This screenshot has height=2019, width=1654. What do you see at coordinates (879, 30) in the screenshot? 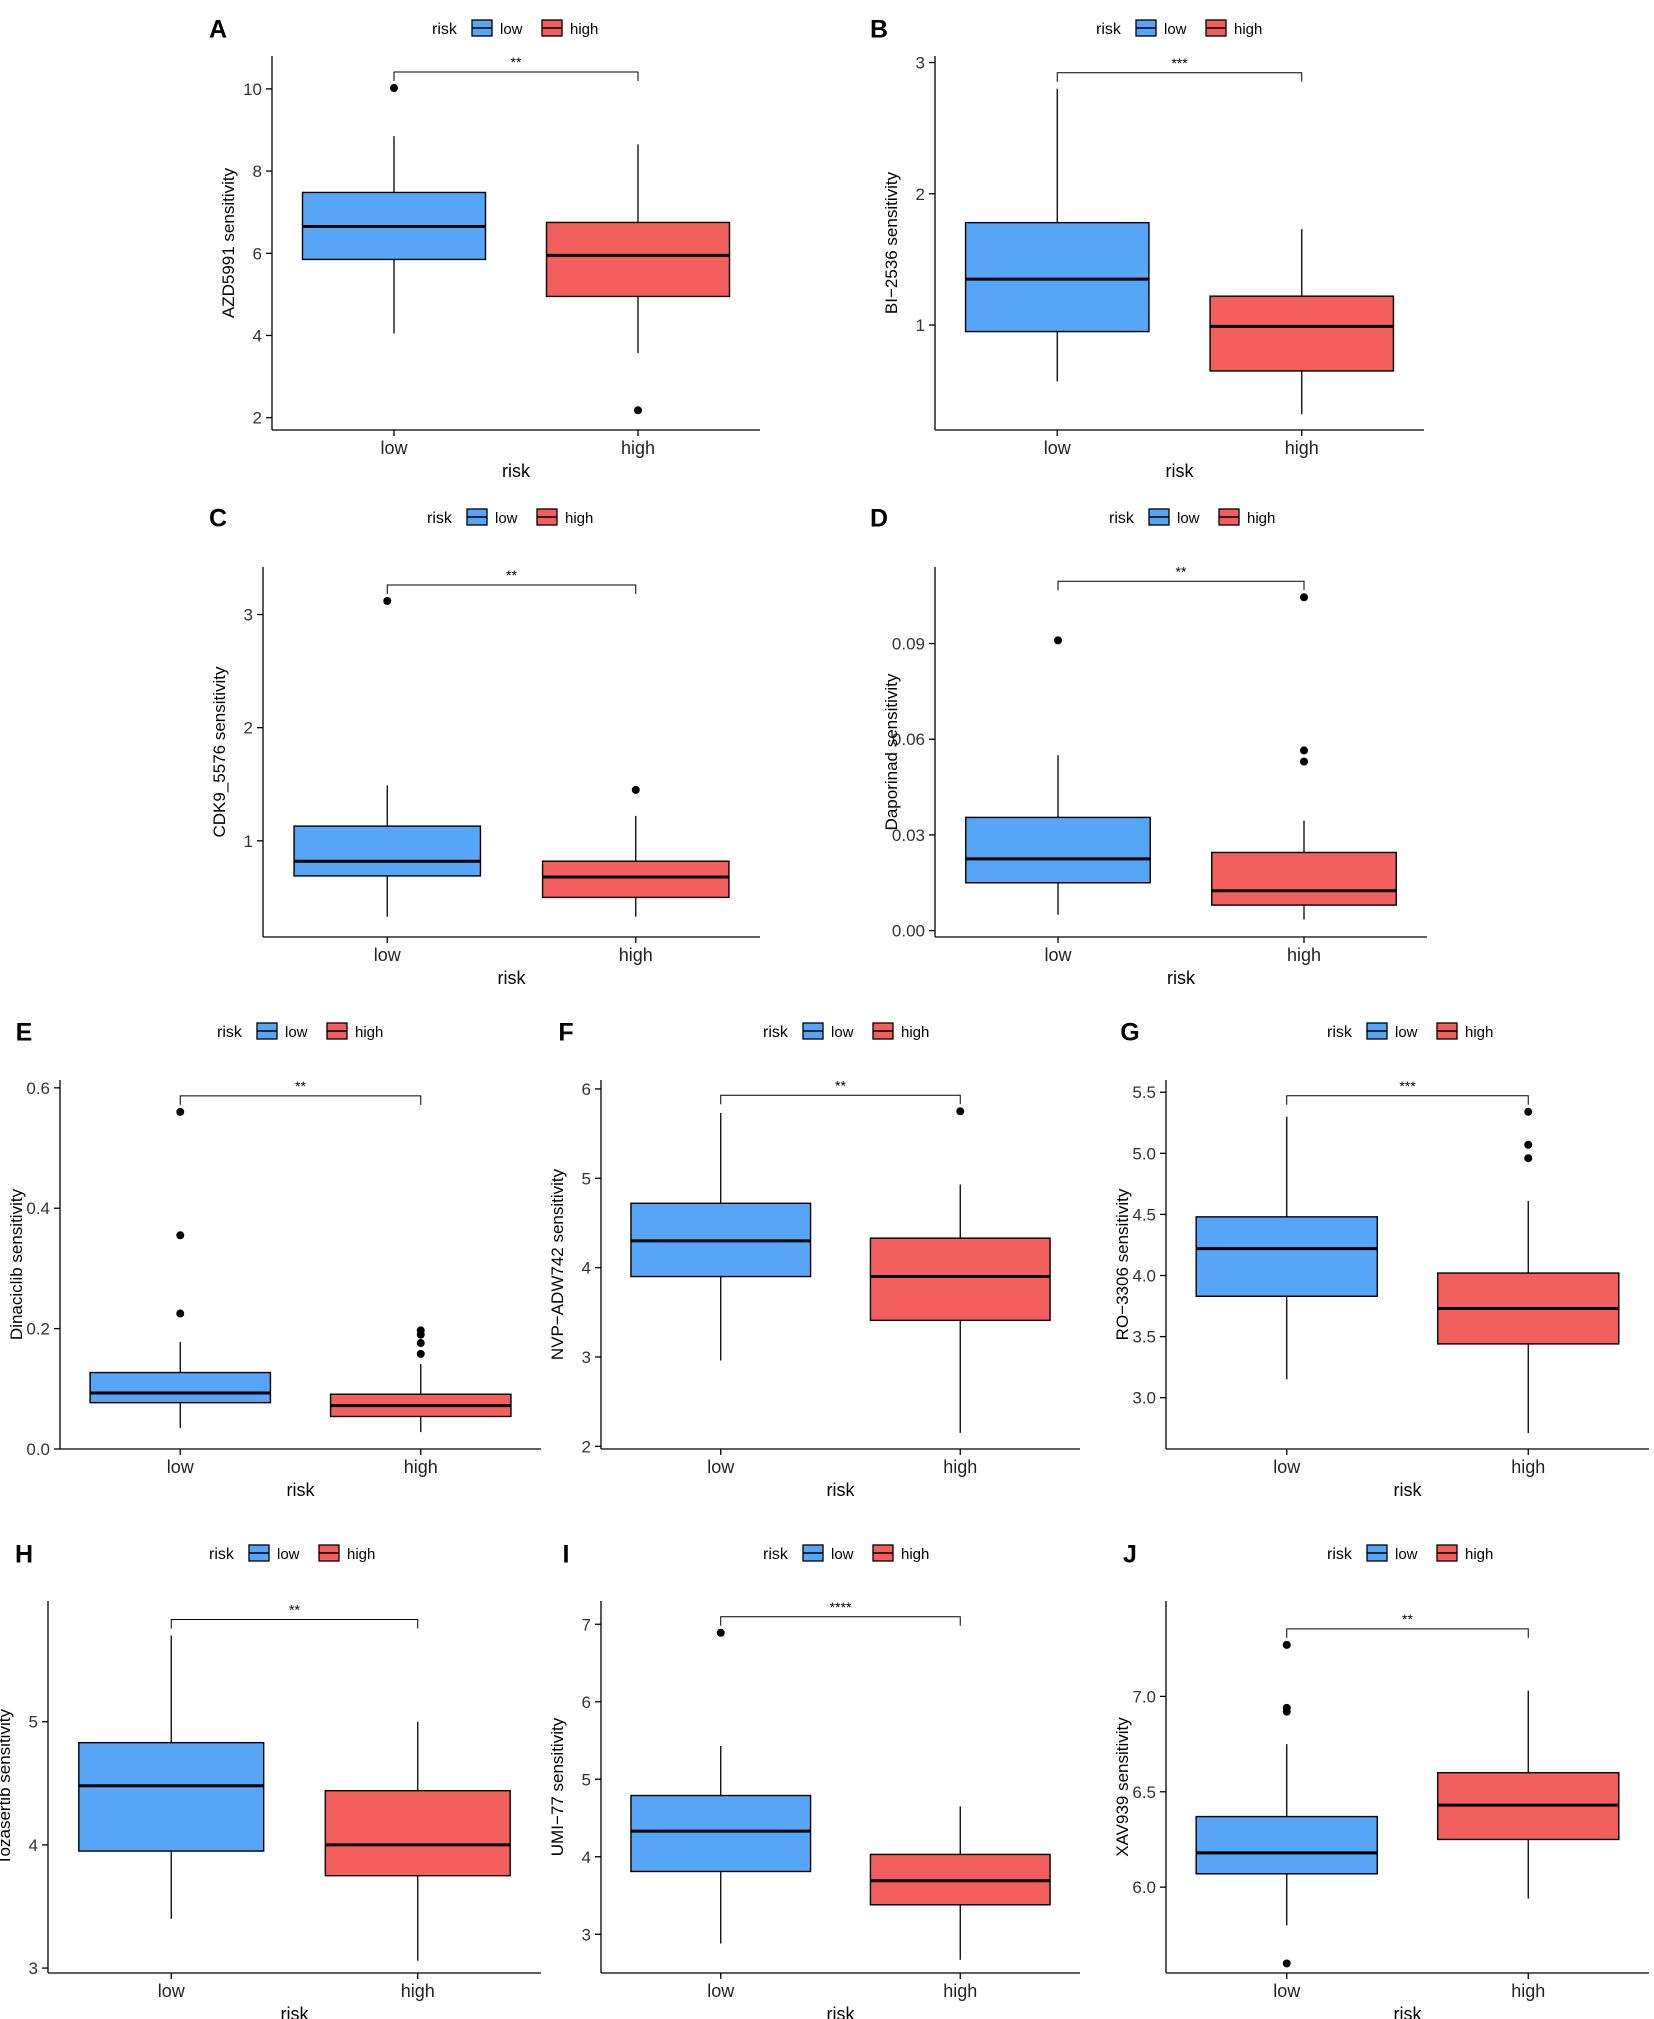
I see `panel-label: B` at bounding box center [879, 30].